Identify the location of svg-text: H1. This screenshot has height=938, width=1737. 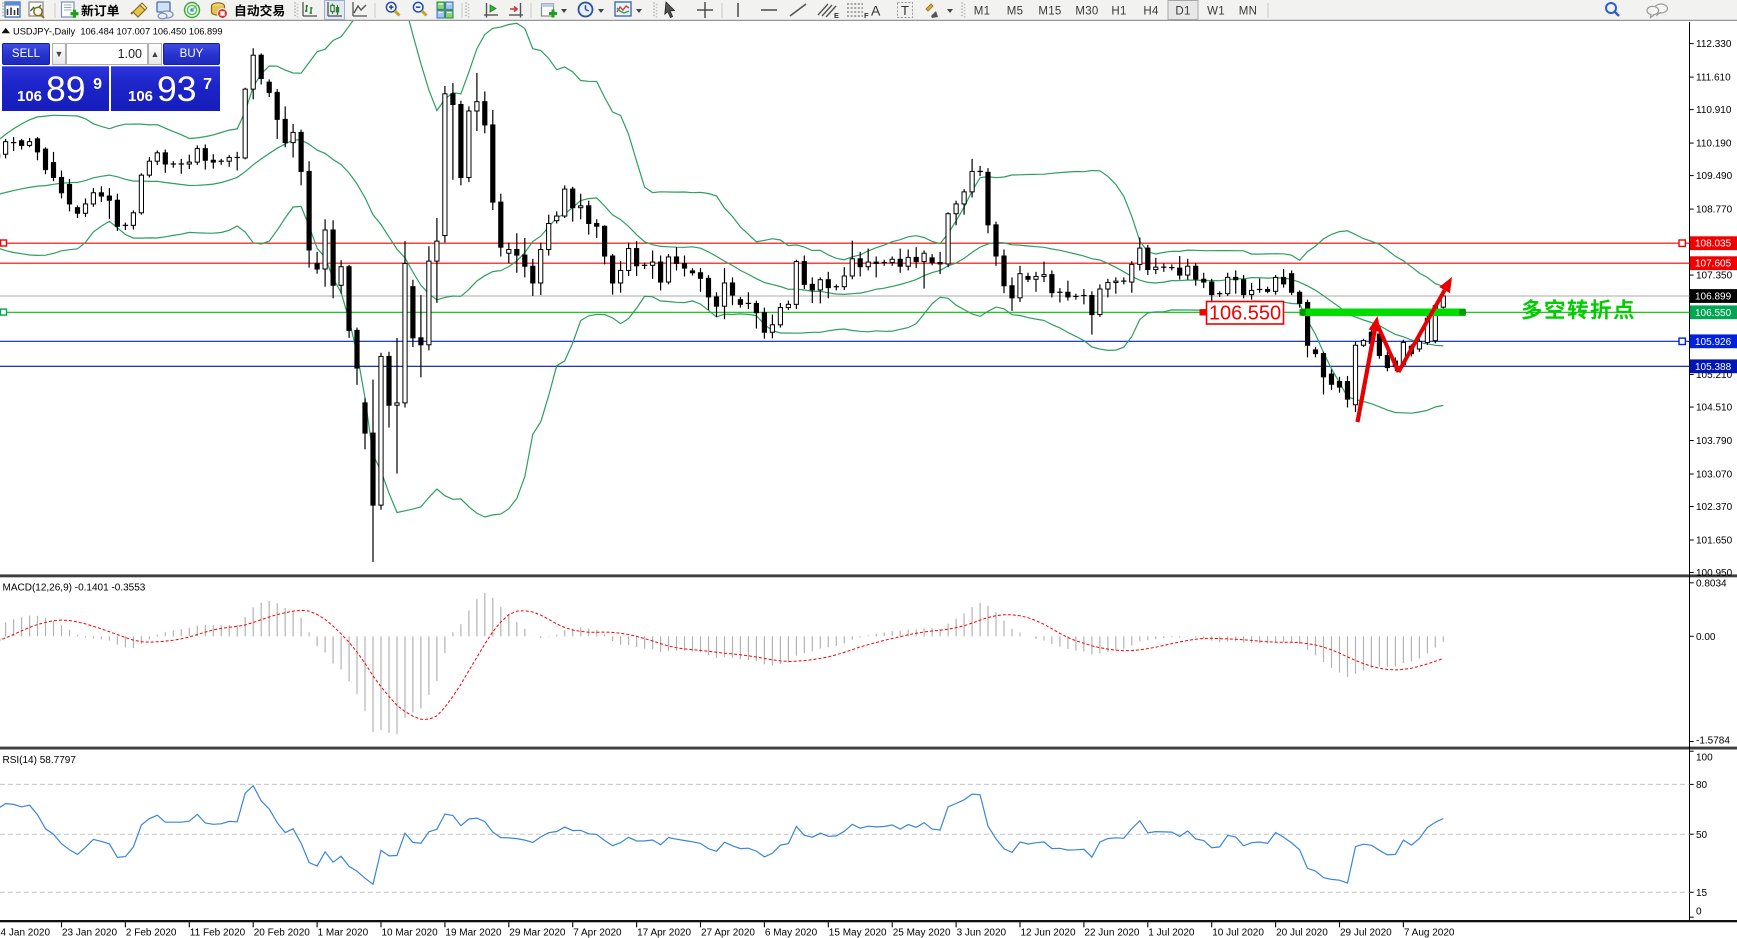
(1118, 12).